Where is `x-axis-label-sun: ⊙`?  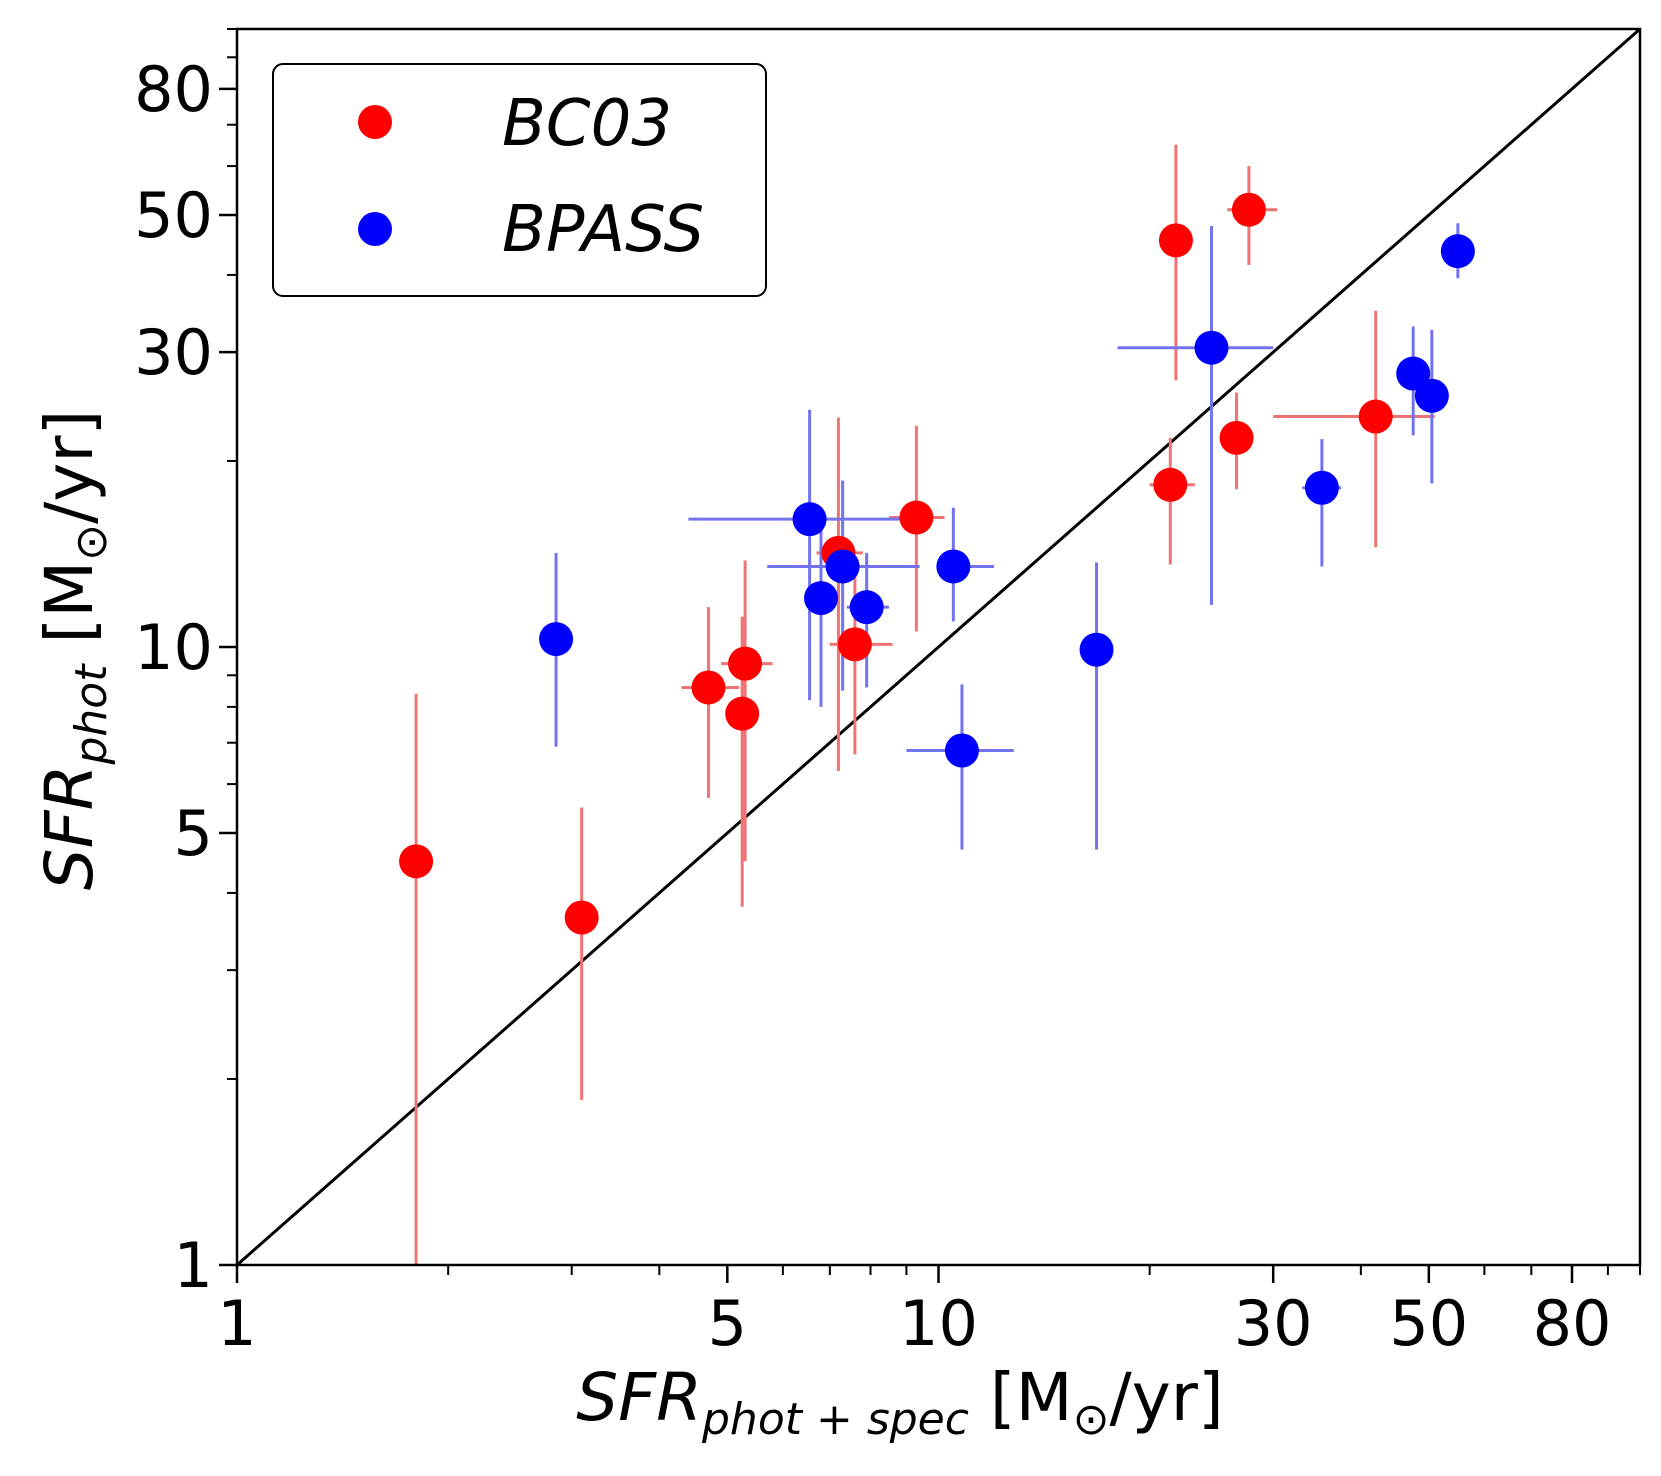
x-axis-label-sun: ⊙ is located at coordinates (1091, 1419).